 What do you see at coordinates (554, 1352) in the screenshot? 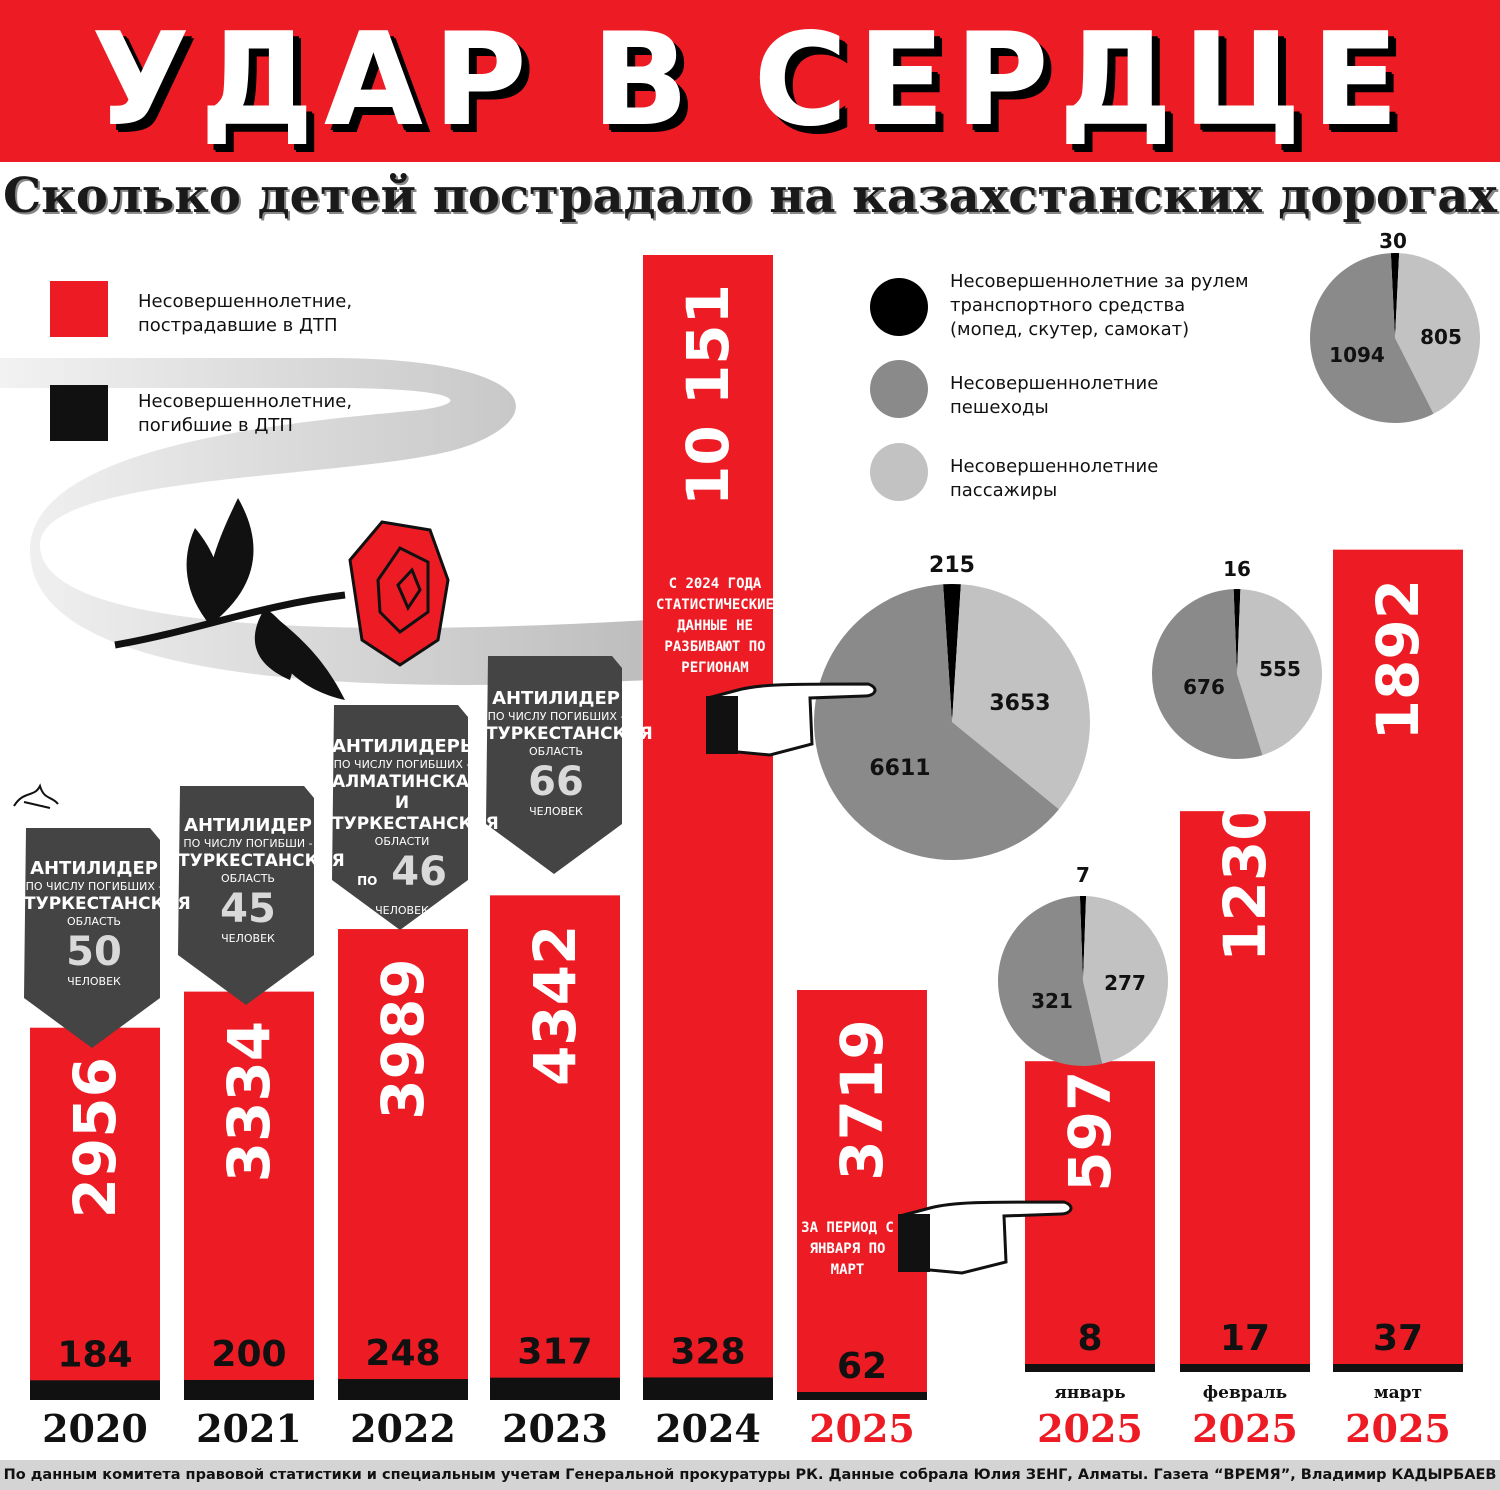
I see `killed-value-label: 317` at bounding box center [554, 1352].